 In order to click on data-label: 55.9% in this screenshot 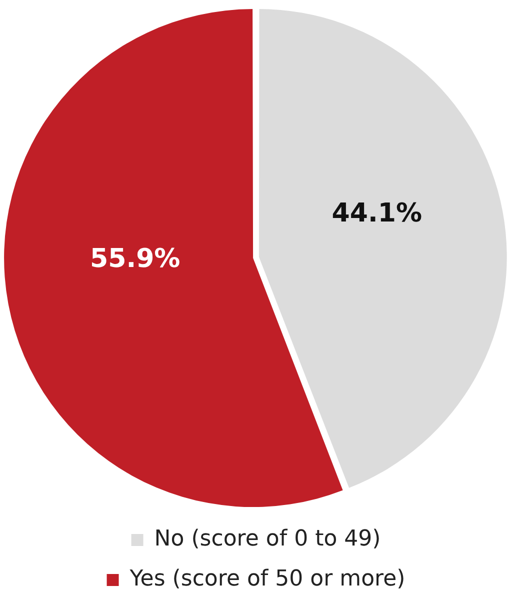, I will do `click(135, 259)`.